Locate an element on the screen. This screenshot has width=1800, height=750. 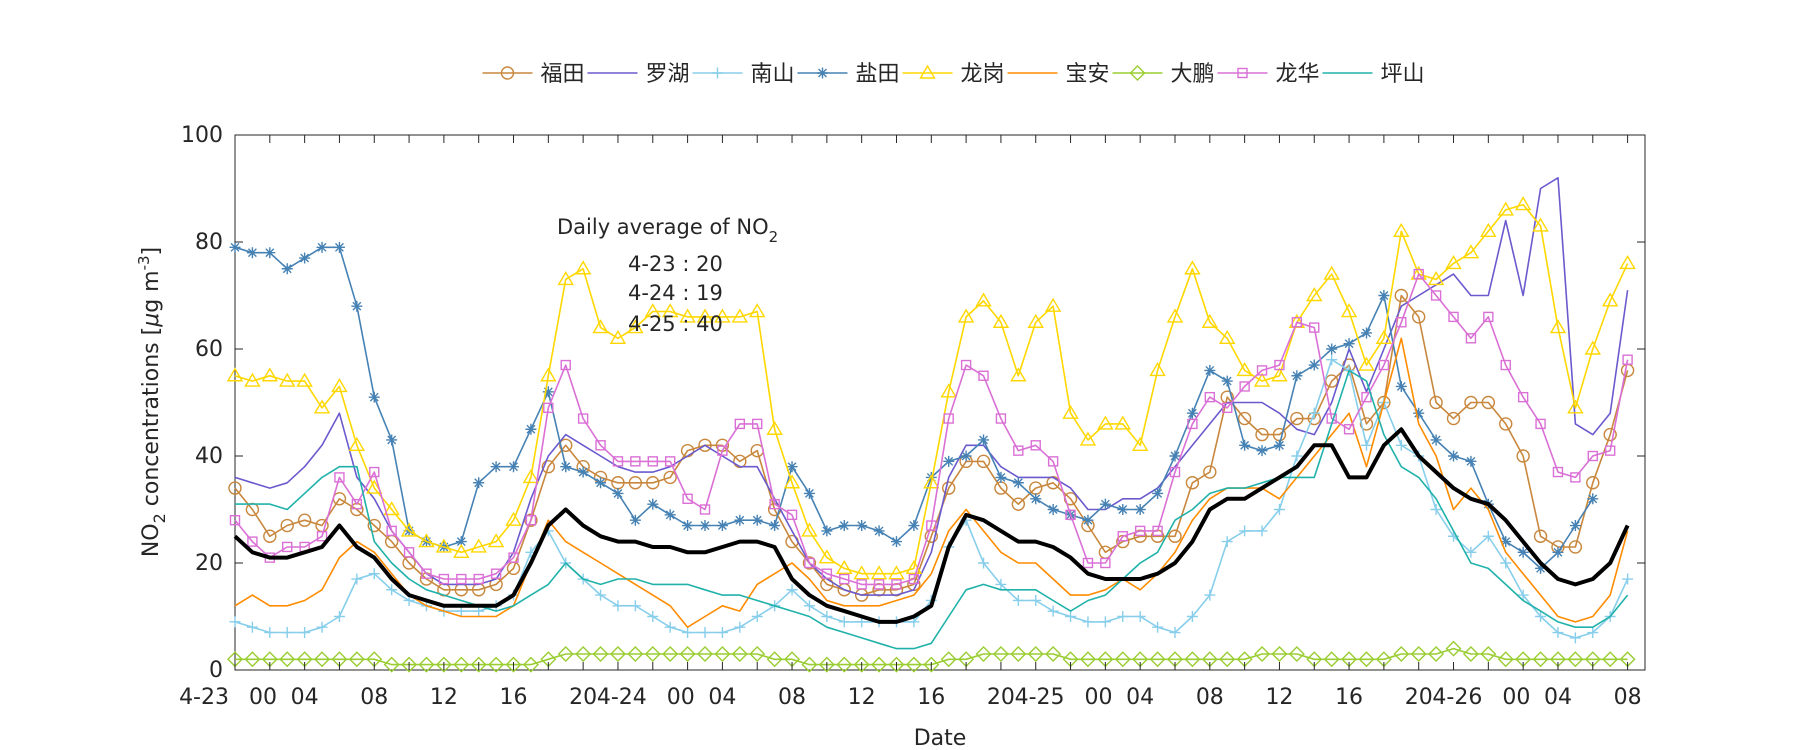
x-tick-label: 04 is located at coordinates (1558, 697).